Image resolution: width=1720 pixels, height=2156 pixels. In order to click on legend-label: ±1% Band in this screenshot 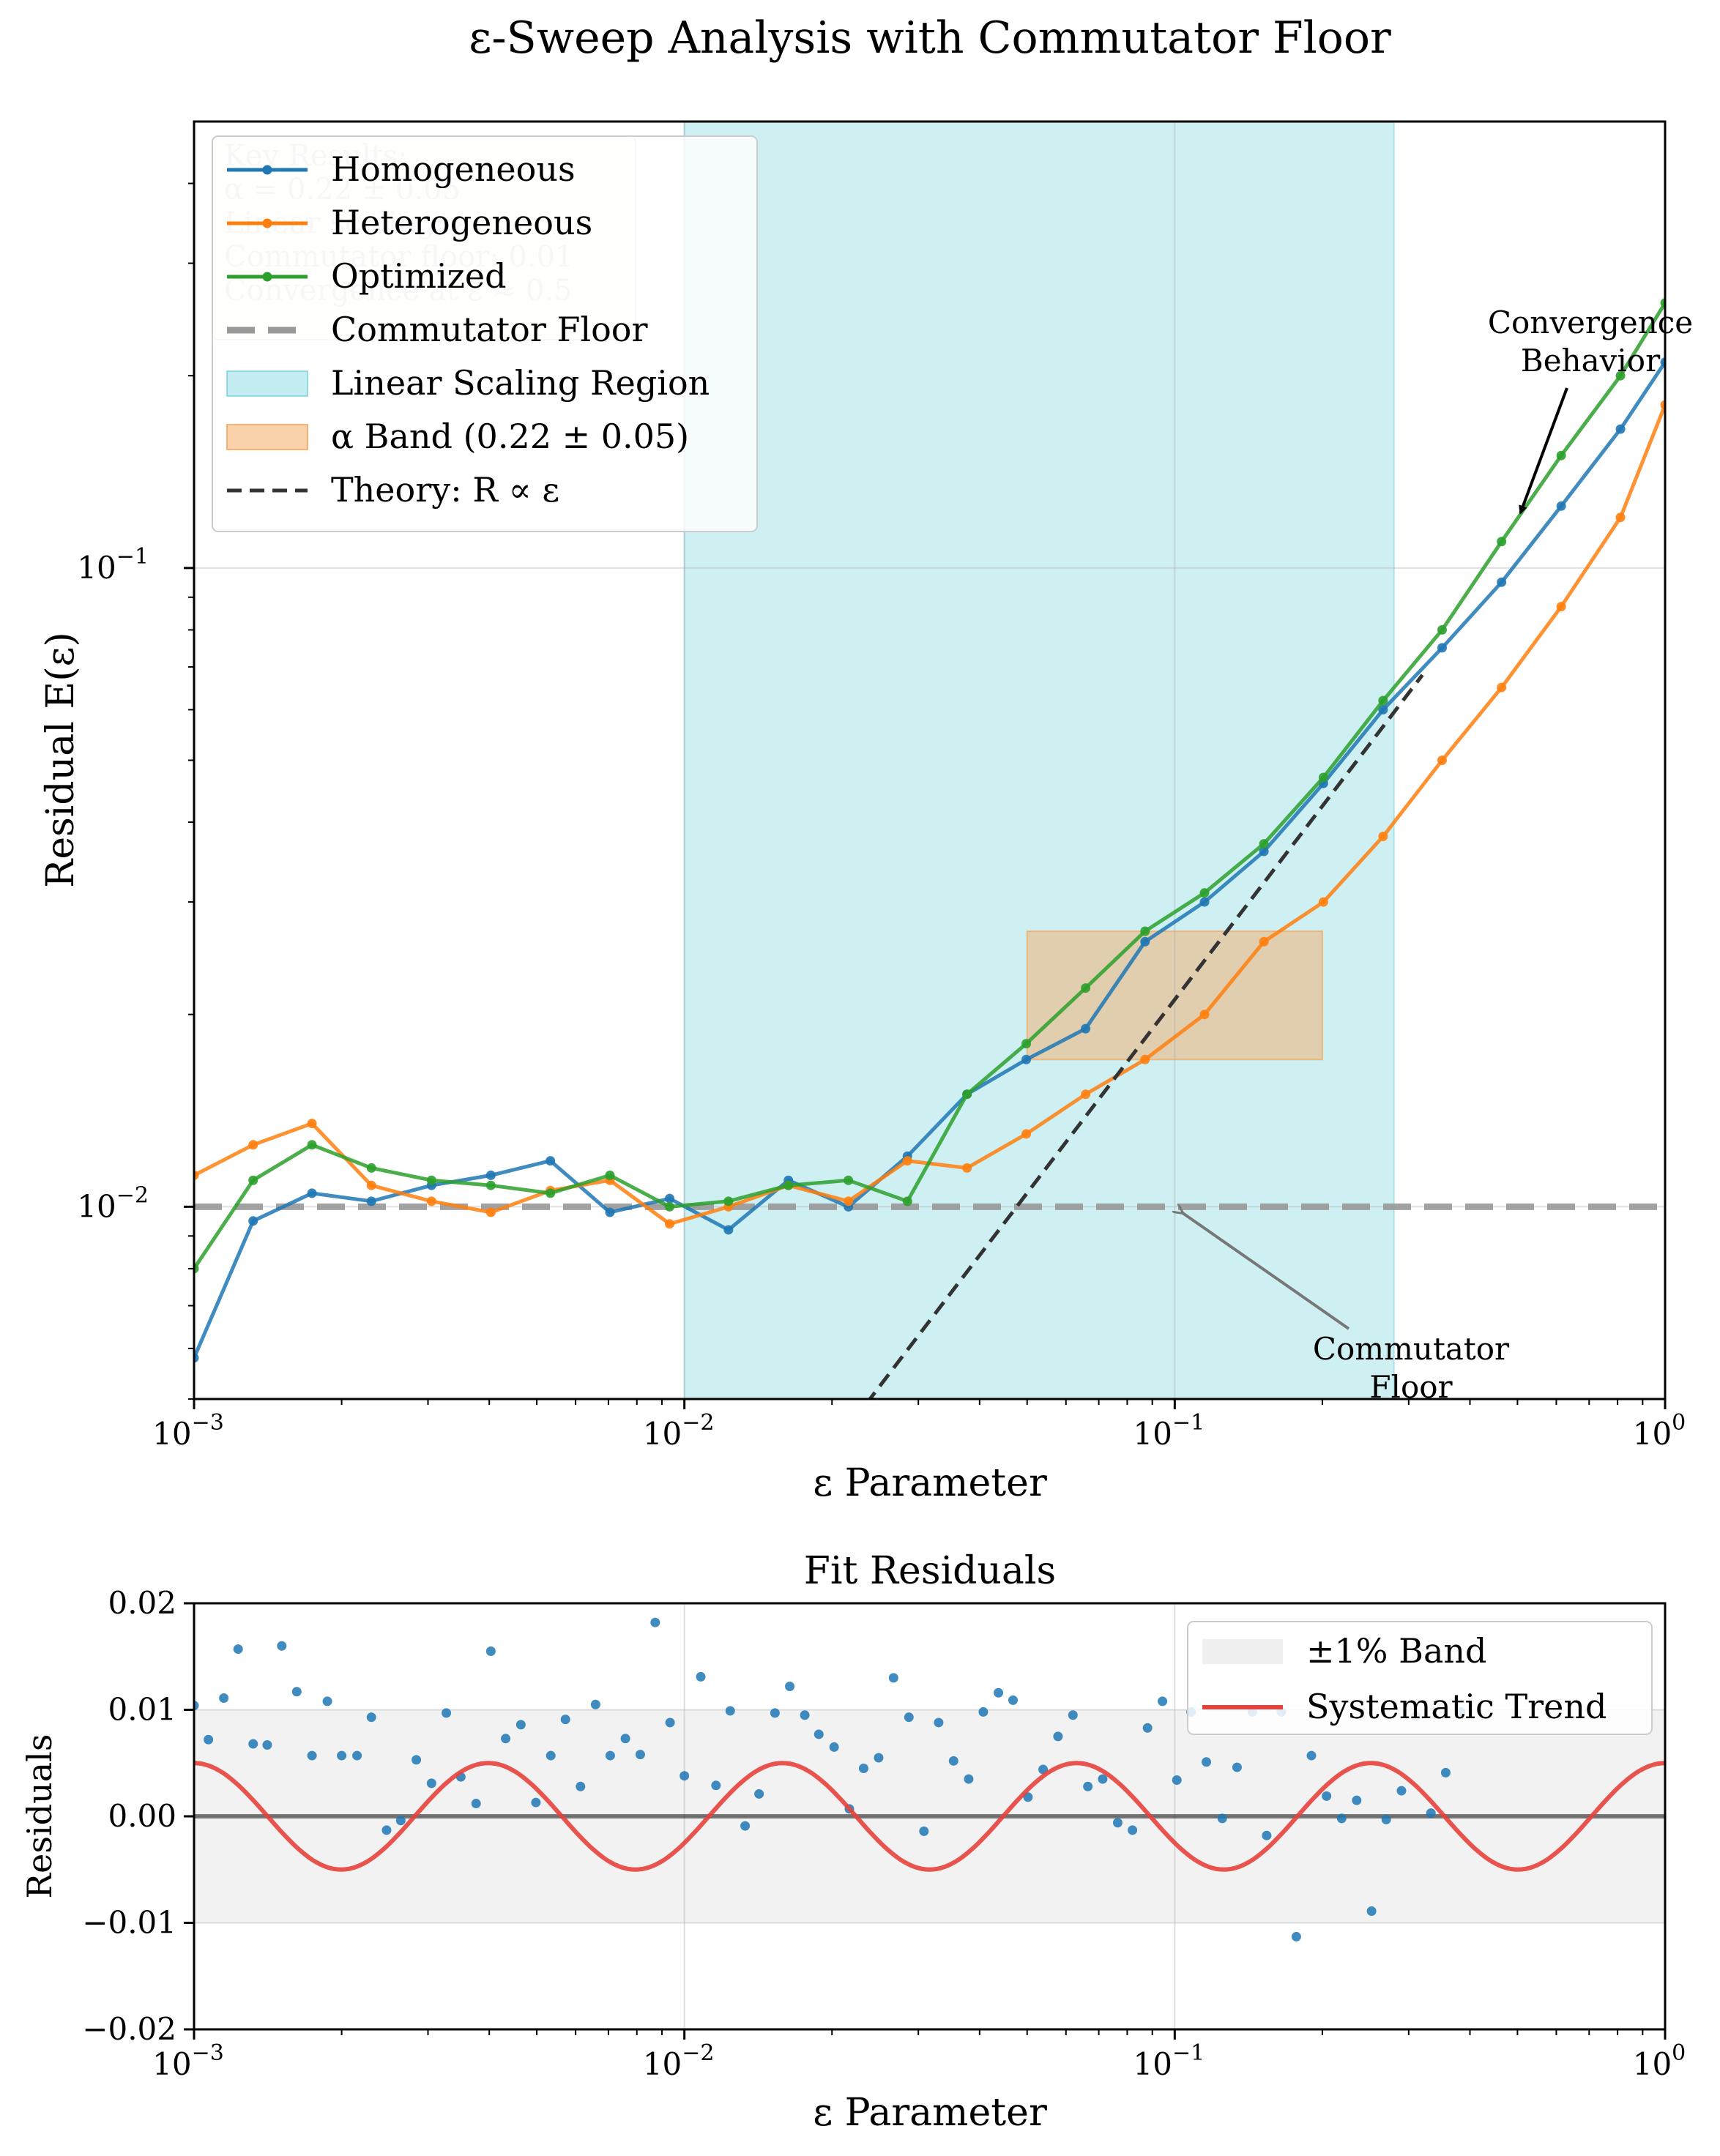, I will do `click(1396, 1651)`.